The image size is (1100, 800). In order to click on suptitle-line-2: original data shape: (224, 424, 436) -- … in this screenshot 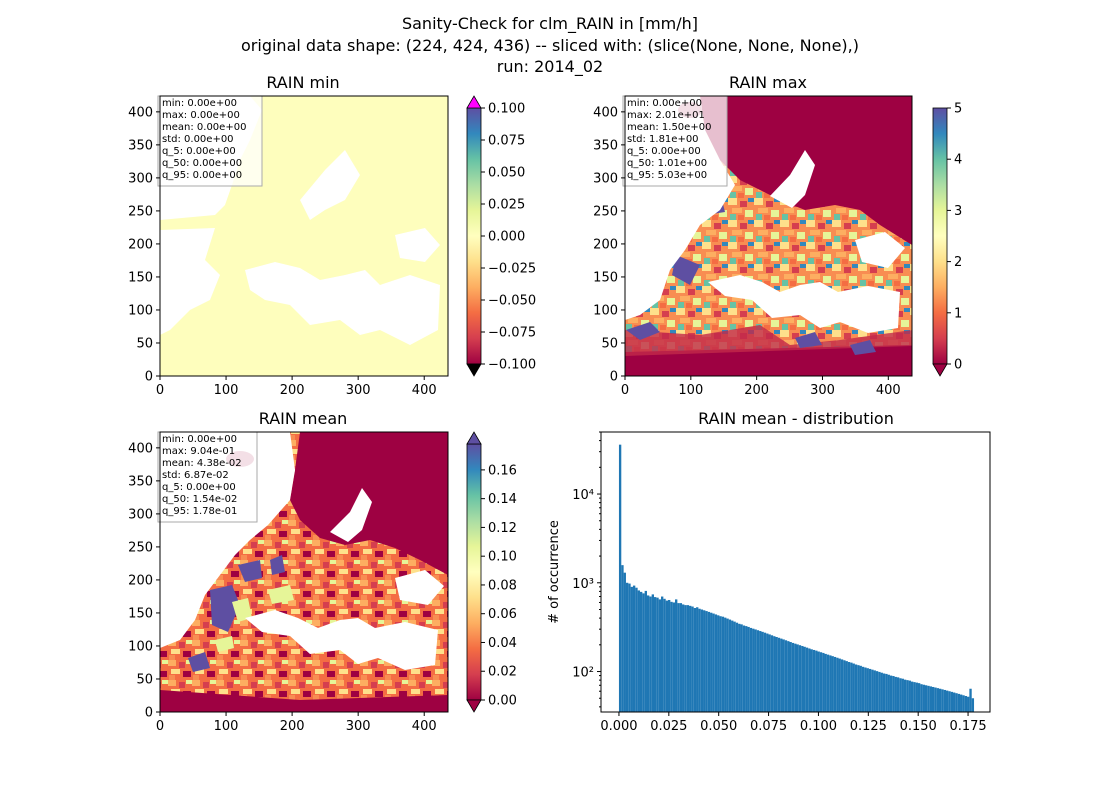, I will do `click(550, 45)`.